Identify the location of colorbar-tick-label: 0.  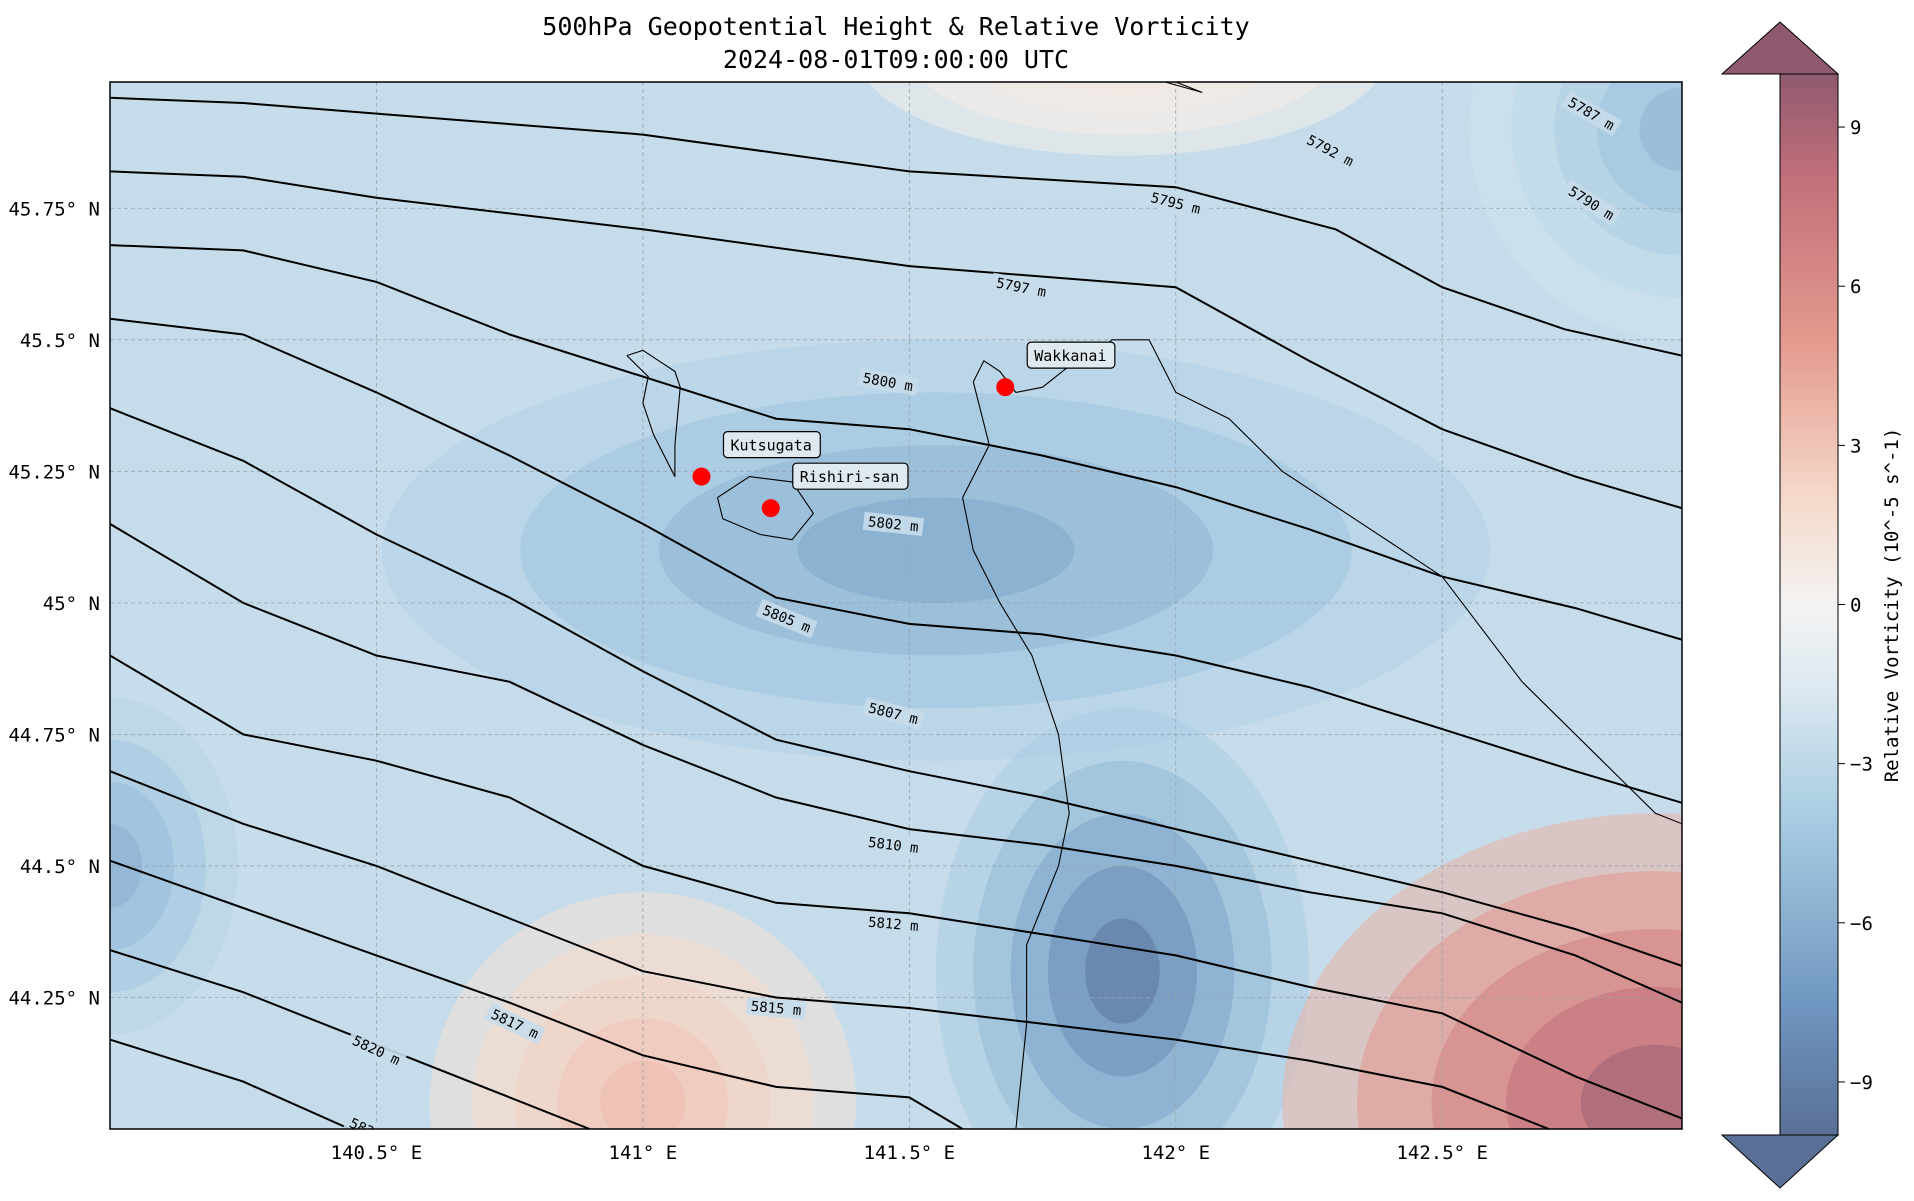
(1855, 606).